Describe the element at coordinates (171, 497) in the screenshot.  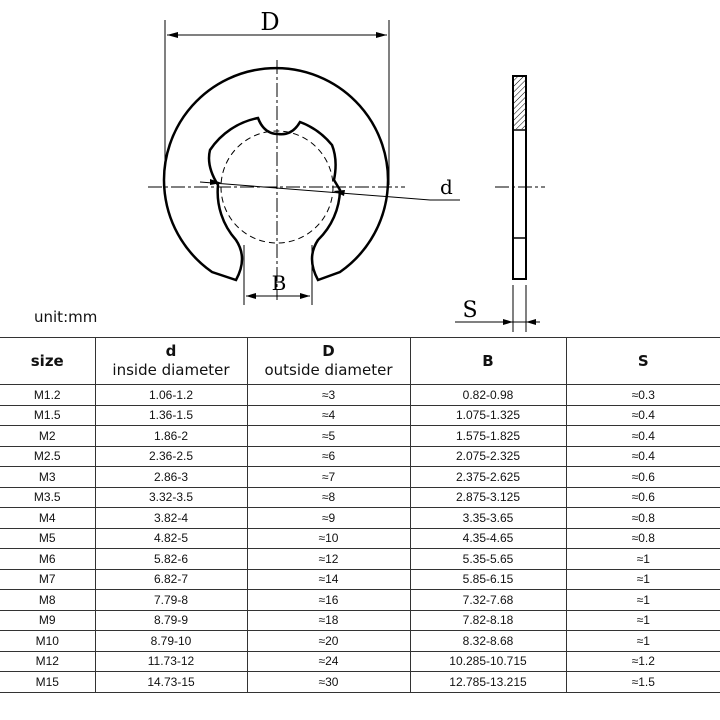
I see `table-cell: 3.32-3.5` at that location.